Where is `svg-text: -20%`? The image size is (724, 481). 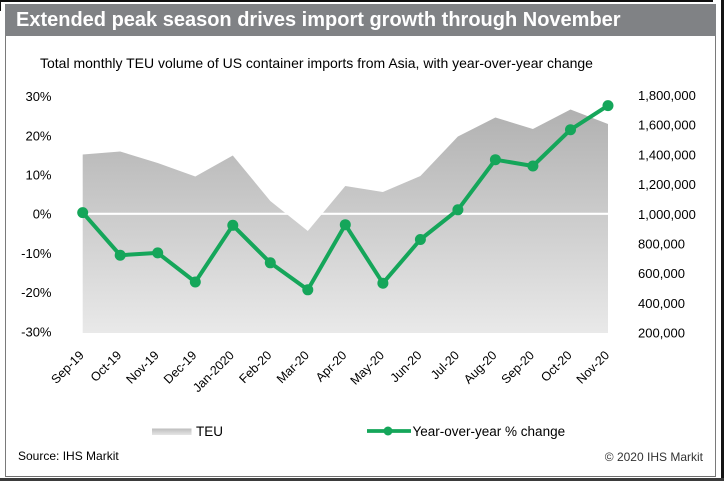
svg-text: -20% is located at coordinates (36, 292).